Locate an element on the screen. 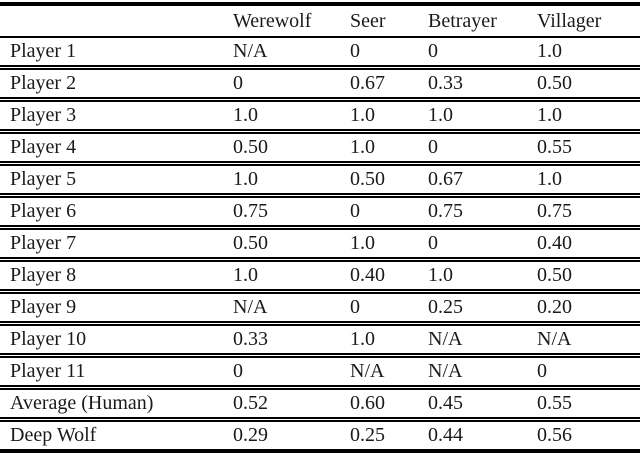 The width and height of the screenshot is (640, 459). table-row: Player 2 0 0.67 0.33 0.50 is located at coordinates (320, 84).